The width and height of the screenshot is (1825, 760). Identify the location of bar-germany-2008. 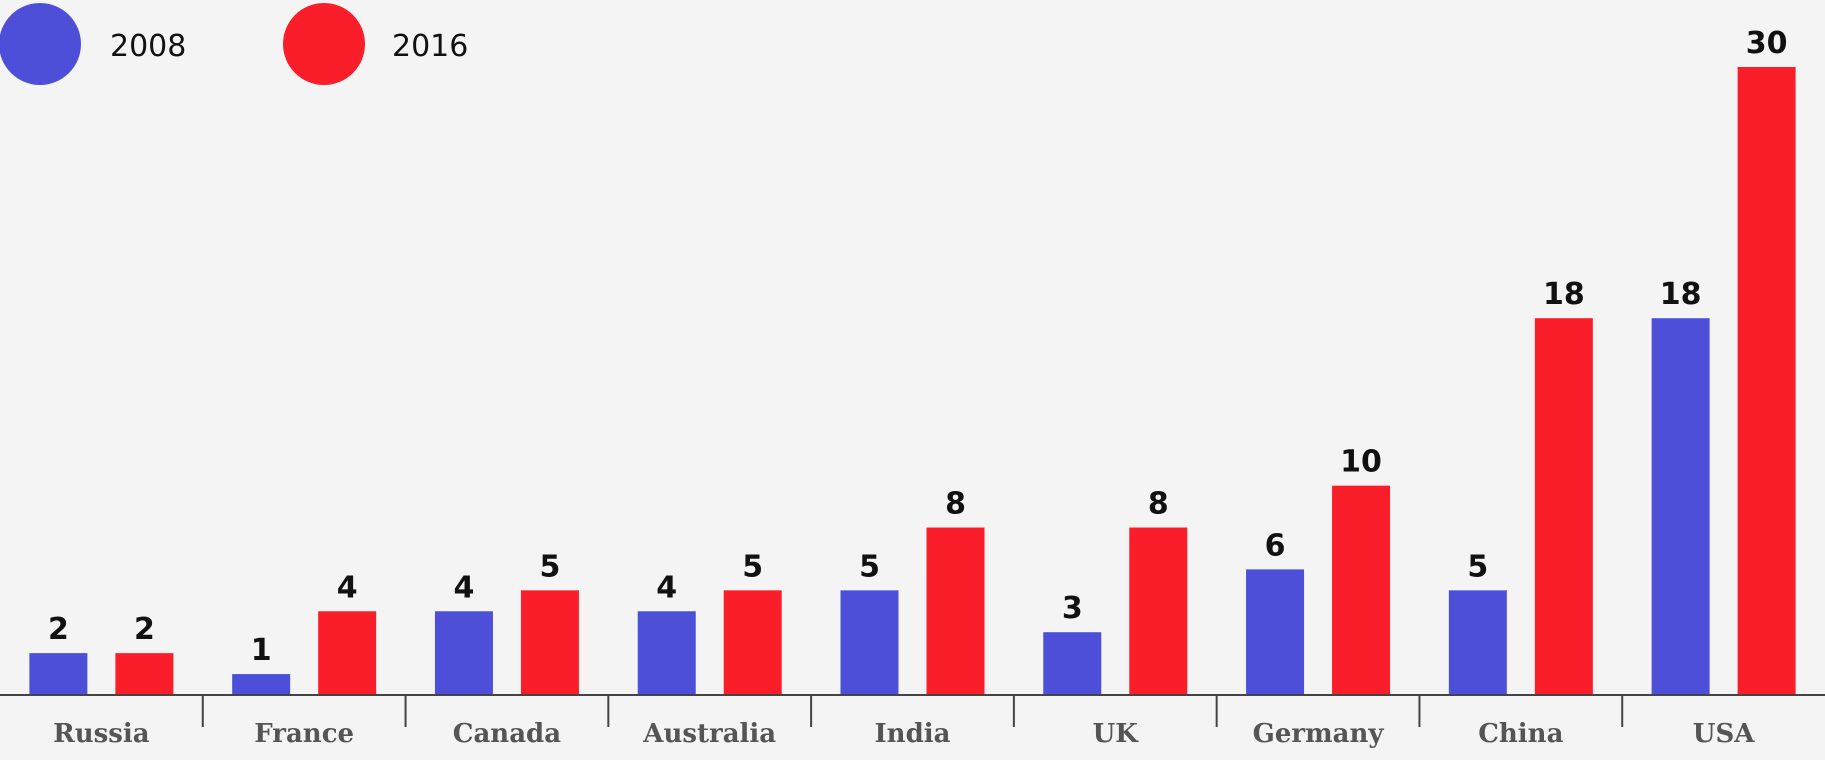
(1275, 632).